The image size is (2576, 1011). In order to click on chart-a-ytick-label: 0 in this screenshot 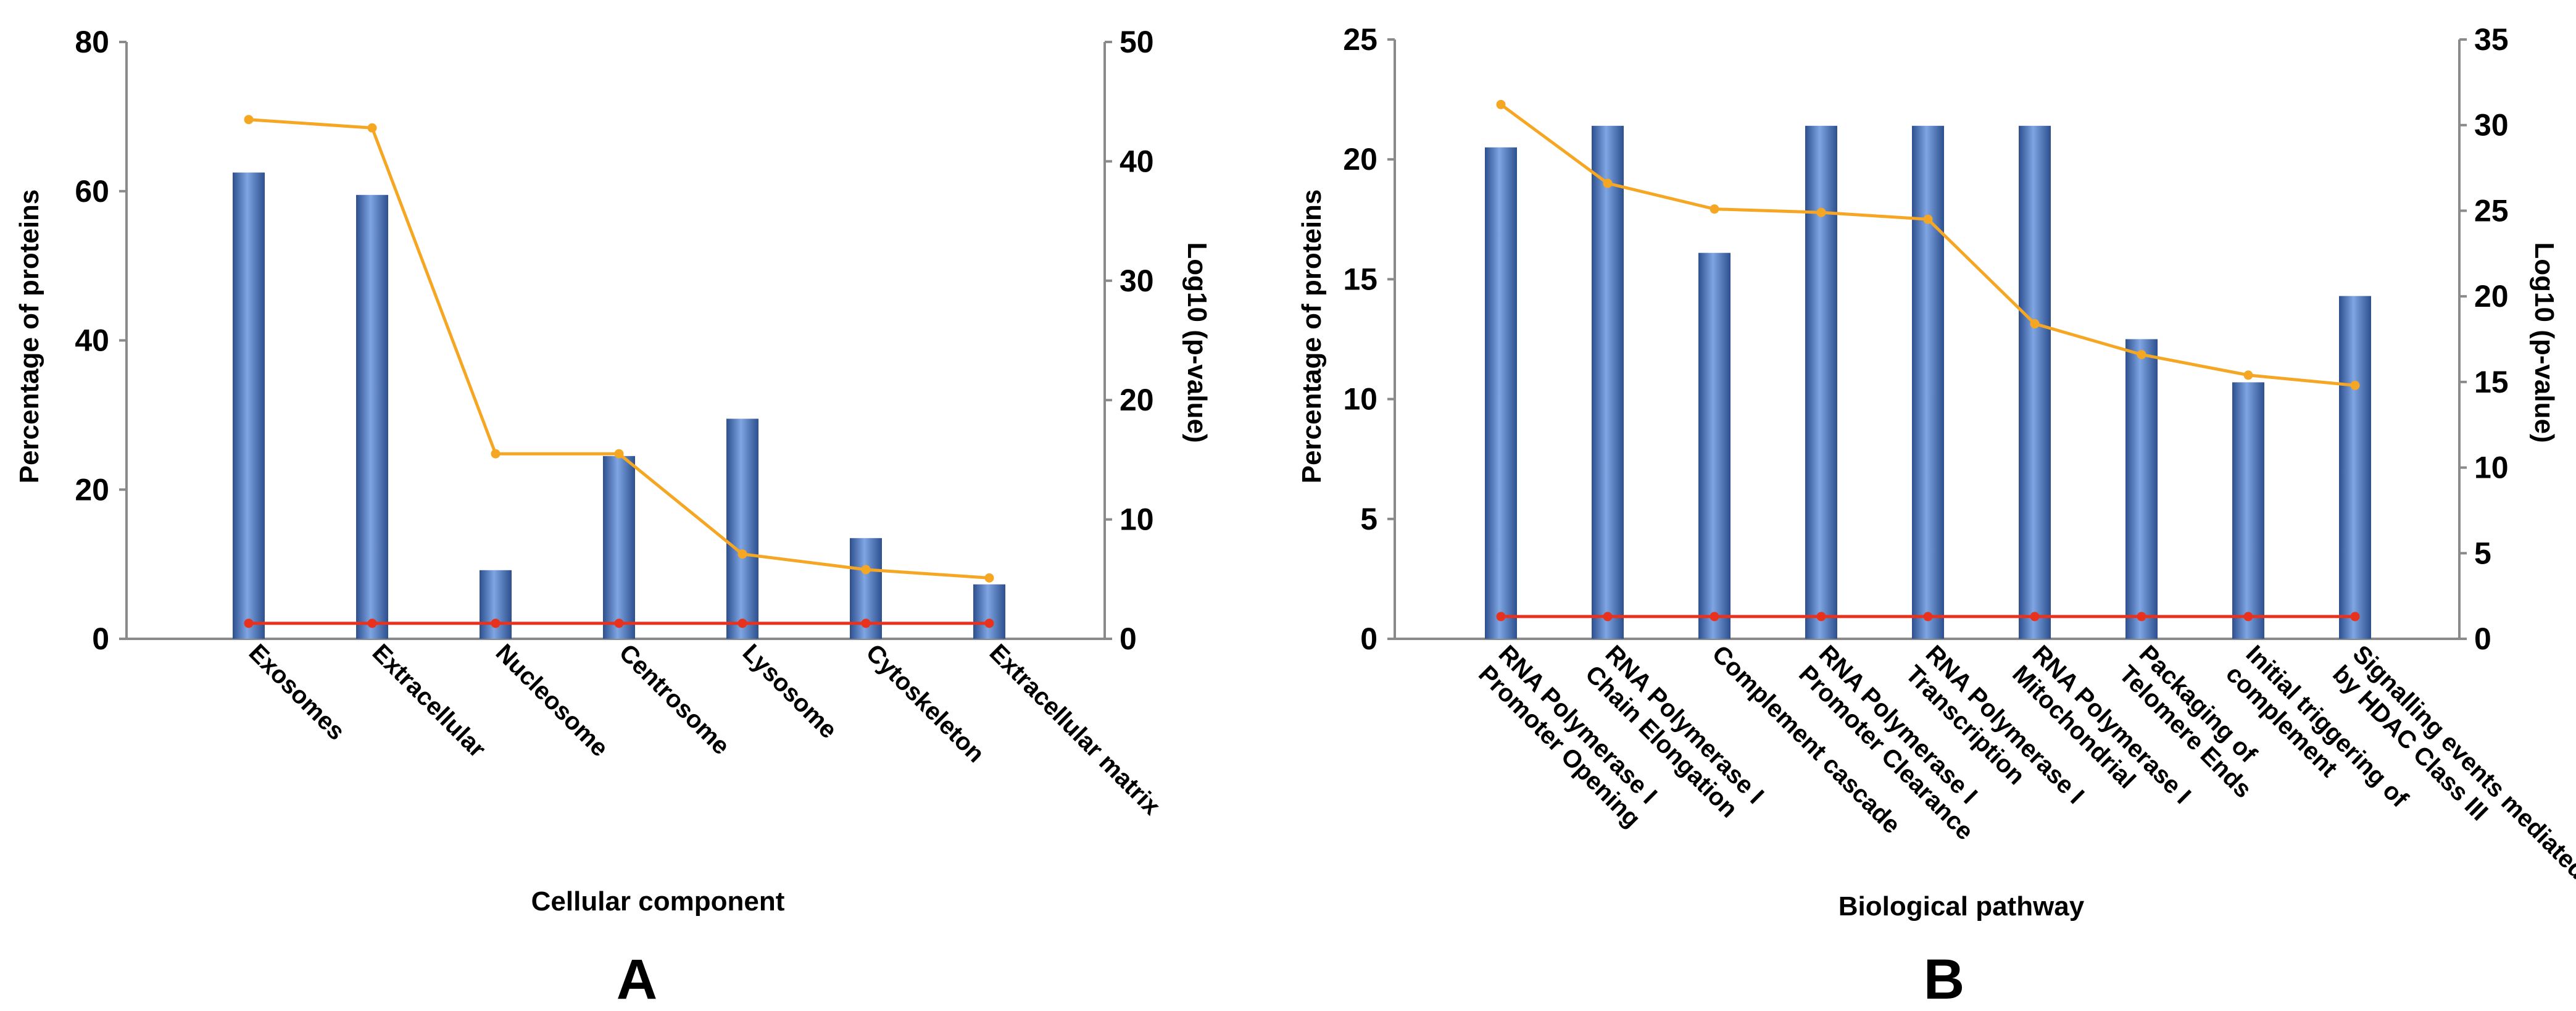, I will do `click(101, 639)`.